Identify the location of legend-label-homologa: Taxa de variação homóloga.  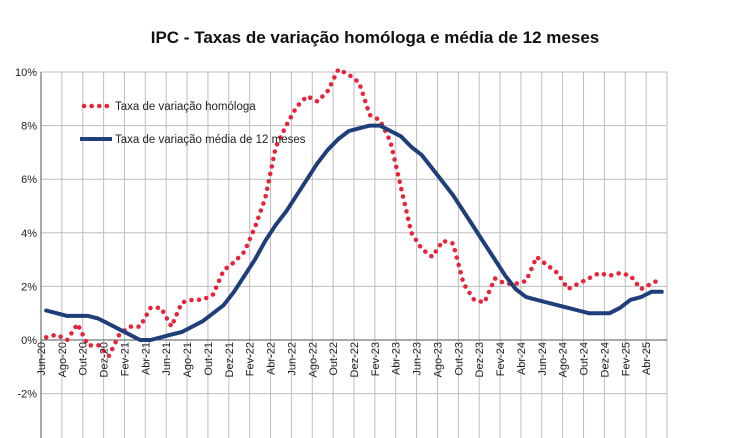
(185, 107).